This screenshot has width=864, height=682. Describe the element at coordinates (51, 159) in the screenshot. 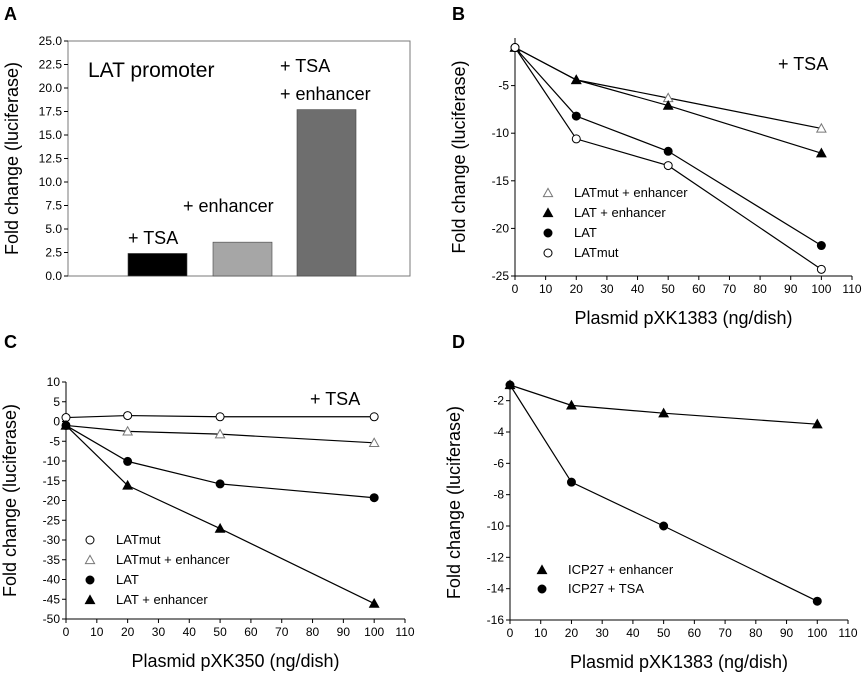

I see `y-tick-label: 12.5` at that location.